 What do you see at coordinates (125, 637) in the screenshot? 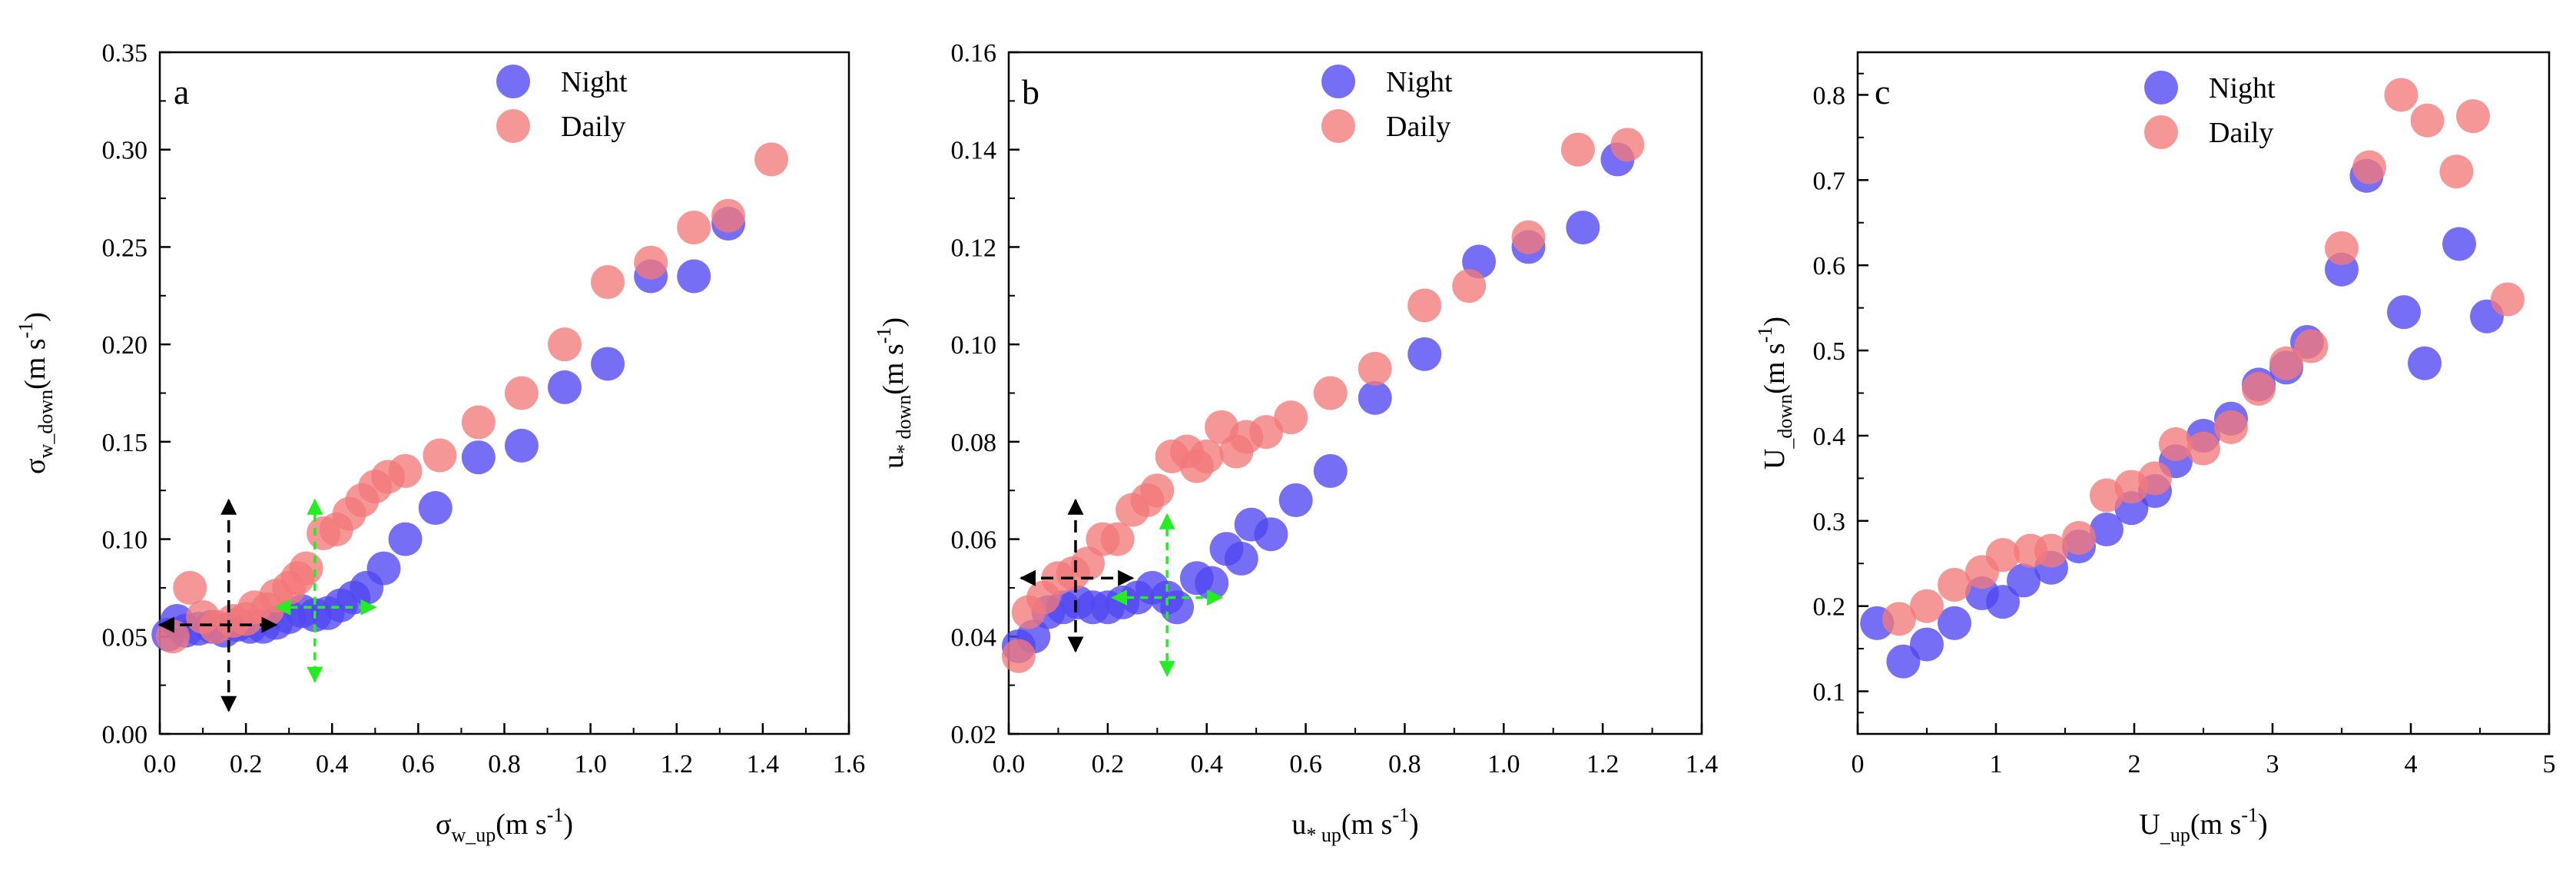
I see `y-tick-label: 0.05` at bounding box center [125, 637].